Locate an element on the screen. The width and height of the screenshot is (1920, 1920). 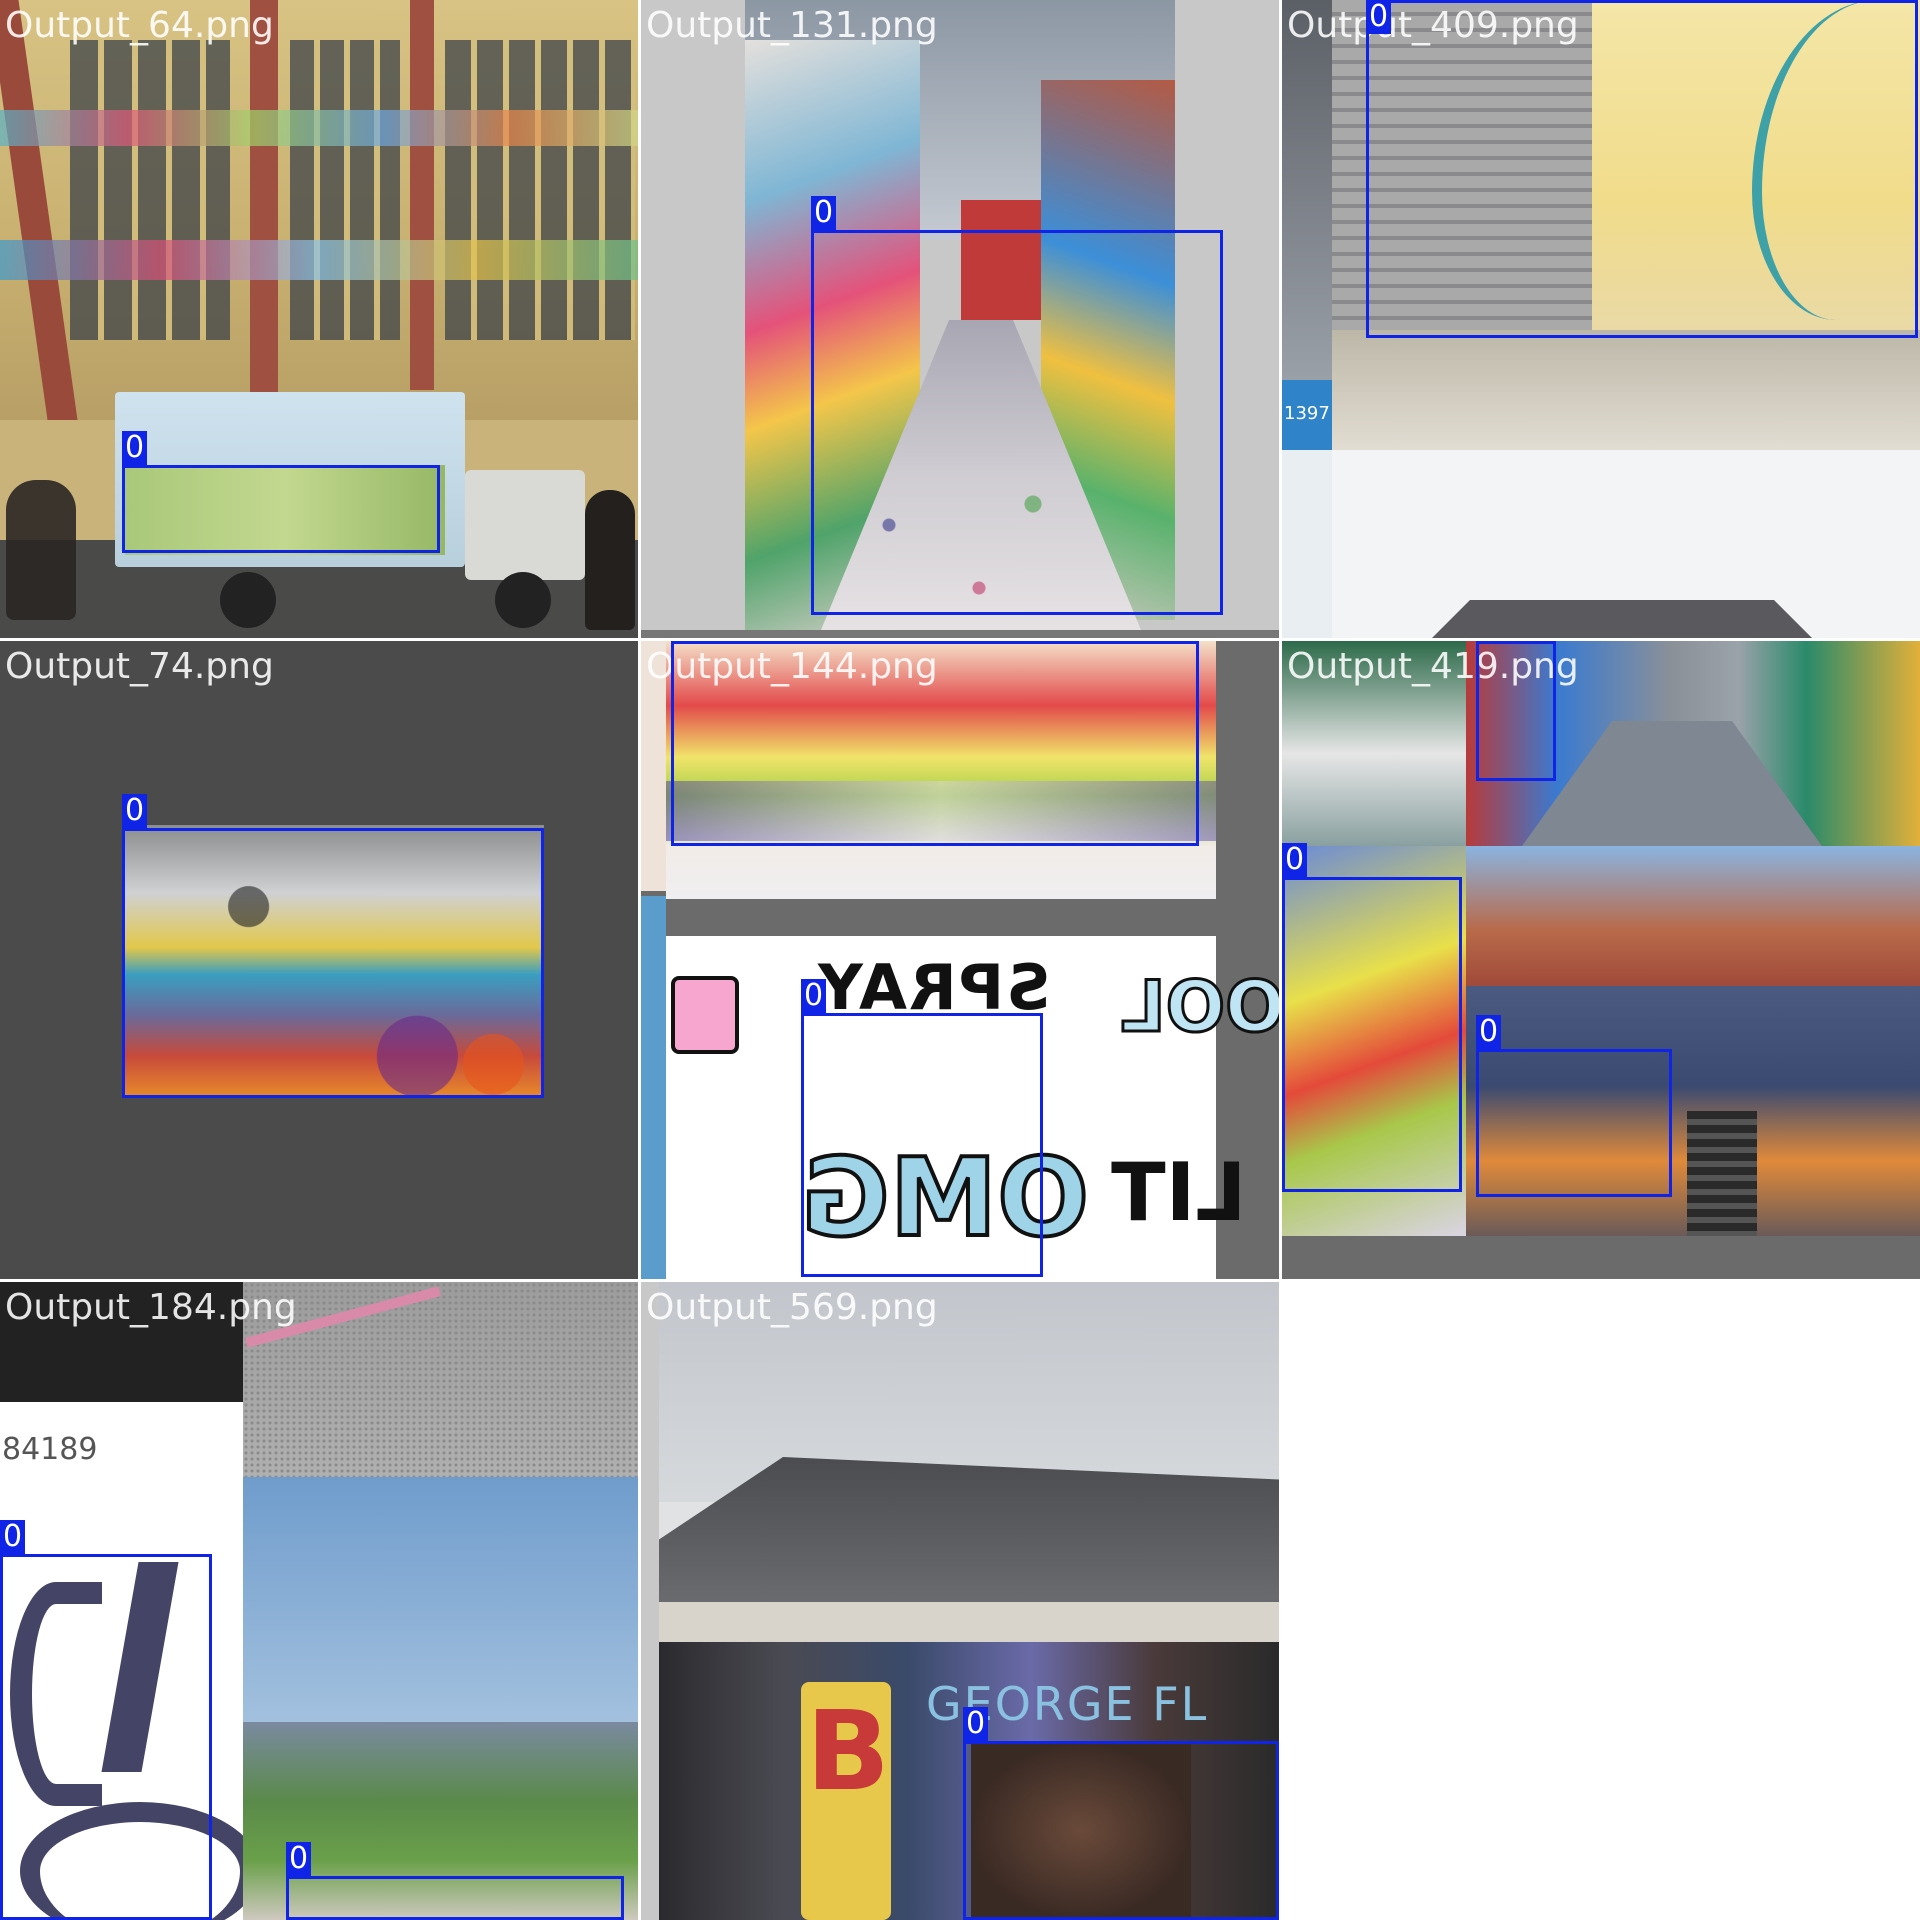
number-text: 1397 is located at coordinates (1307, 413).